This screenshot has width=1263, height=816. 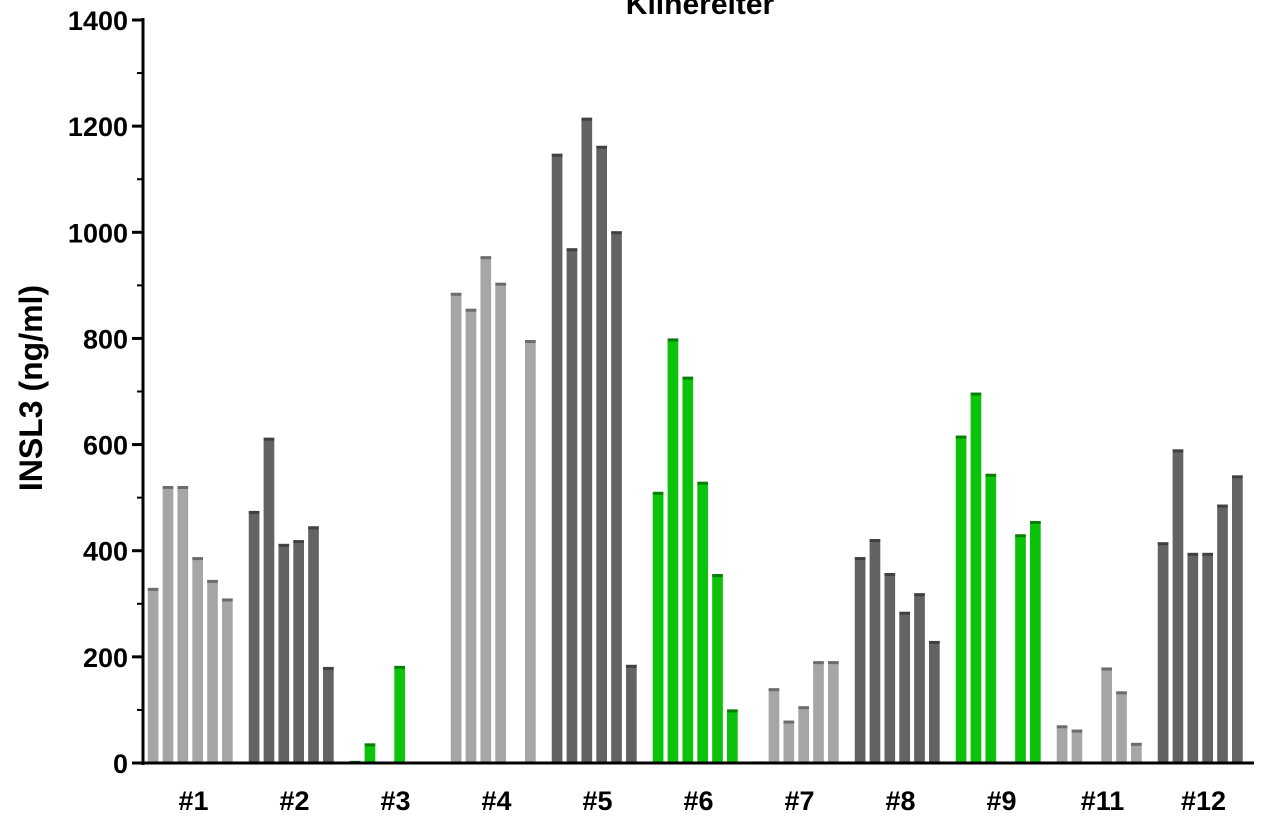 I want to click on x-tick-label: #4, so click(x=496, y=801).